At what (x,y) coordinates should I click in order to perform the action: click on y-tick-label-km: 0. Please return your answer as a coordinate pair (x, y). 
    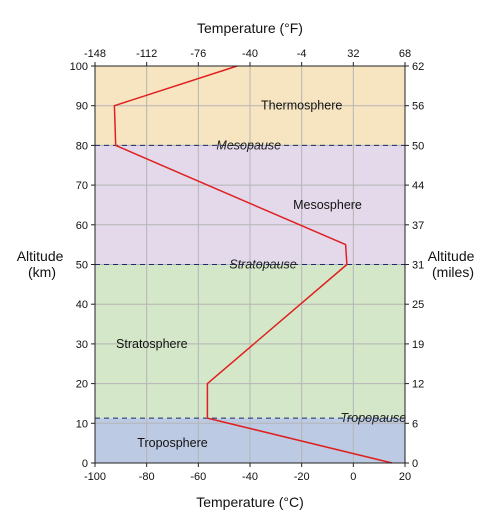
    Looking at the image, I should click on (85, 464).